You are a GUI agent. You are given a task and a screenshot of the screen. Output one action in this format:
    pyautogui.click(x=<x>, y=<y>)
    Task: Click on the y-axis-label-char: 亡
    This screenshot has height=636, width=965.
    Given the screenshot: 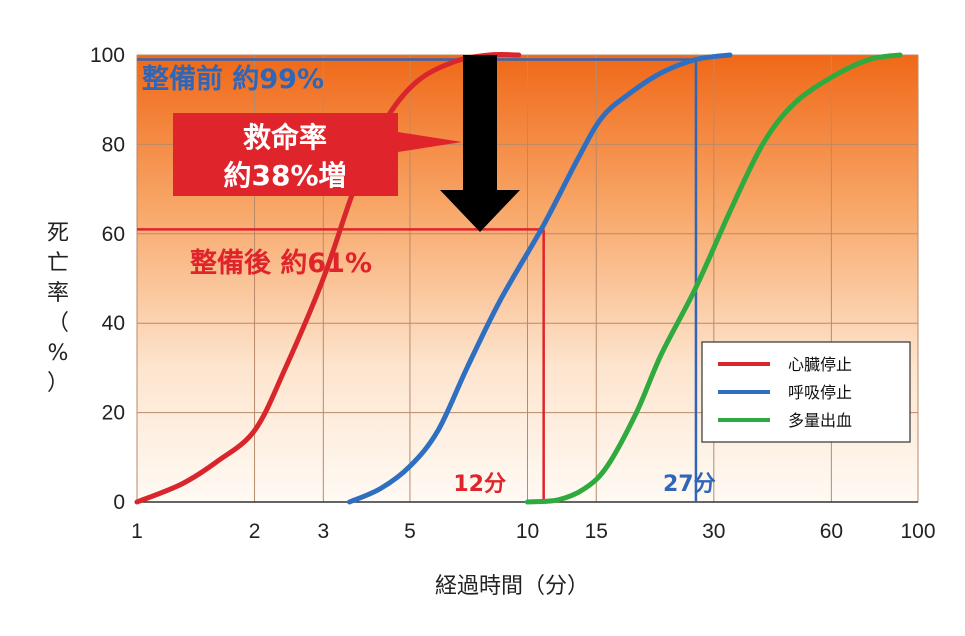 What is the action you would take?
    pyautogui.click(x=58, y=263)
    